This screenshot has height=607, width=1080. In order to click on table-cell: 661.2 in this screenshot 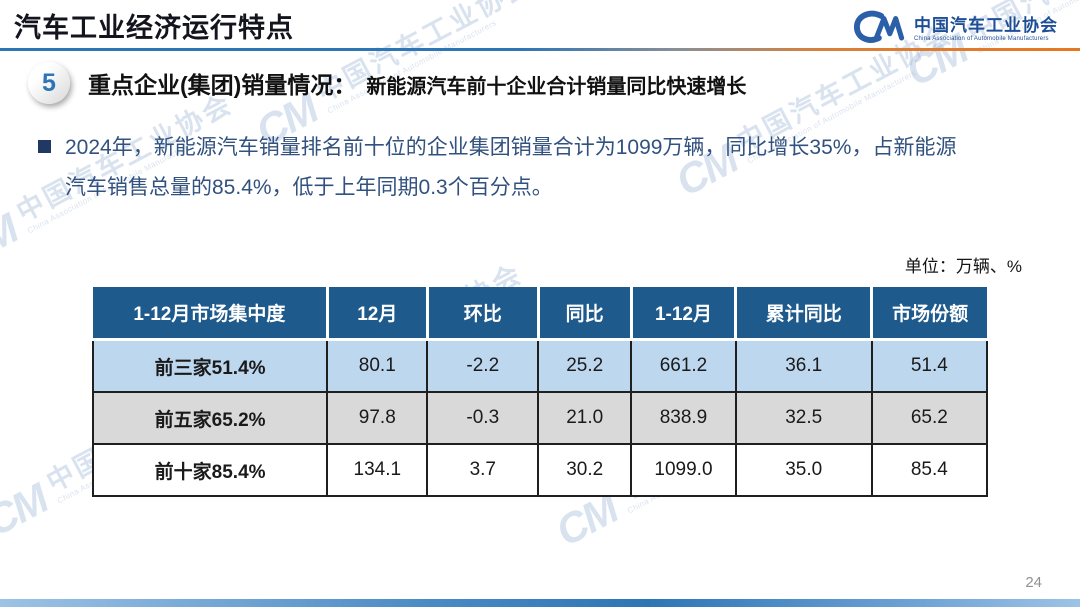, I will do `click(683, 365)`.